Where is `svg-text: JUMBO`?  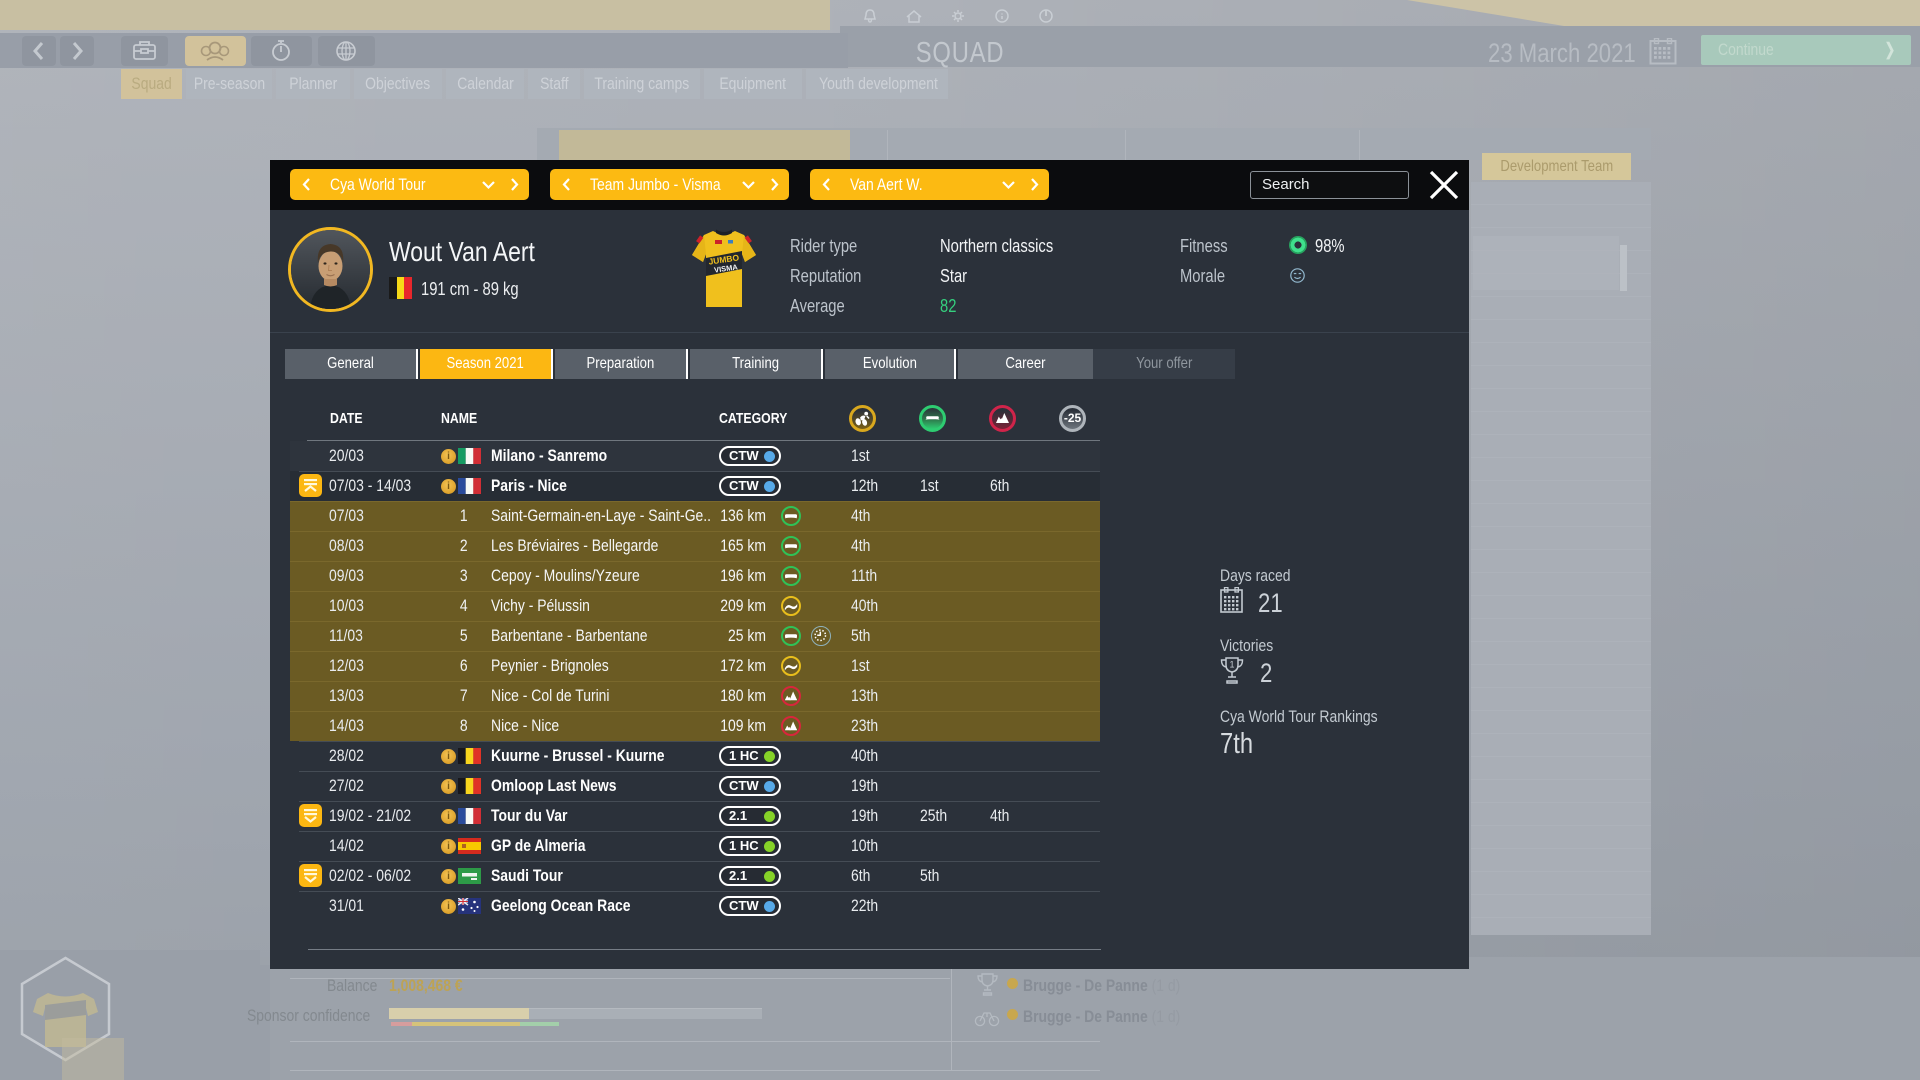
svg-text: JUMBO is located at coordinates (724, 259).